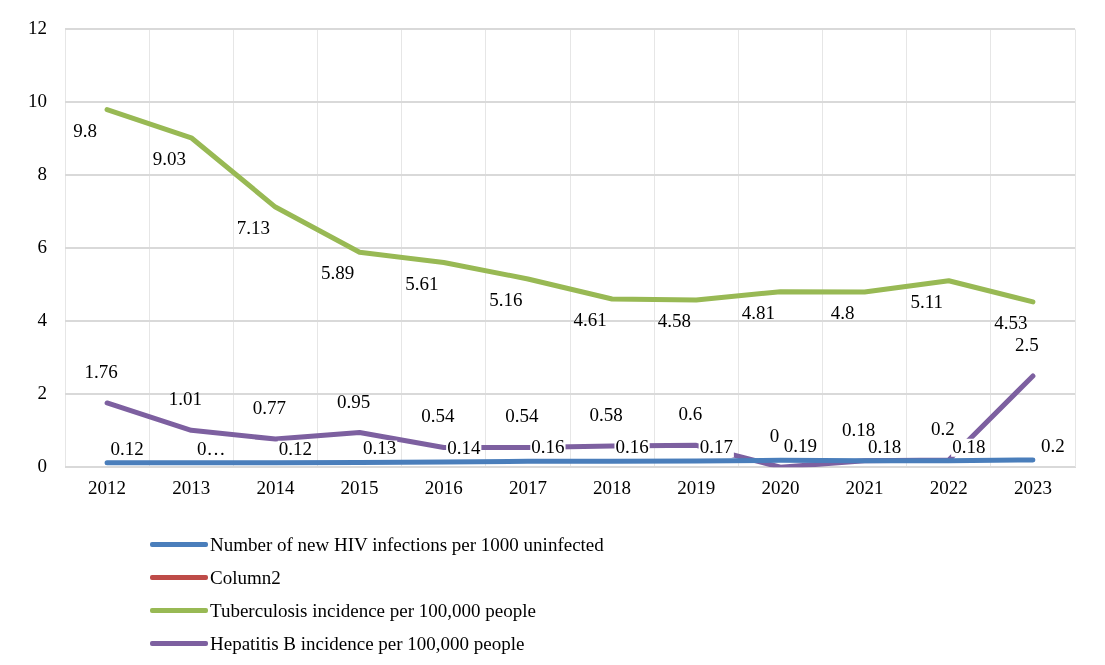  Describe the element at coordinates (758, 312) in the screenshot. I see `data-label: 4.81` at that location.